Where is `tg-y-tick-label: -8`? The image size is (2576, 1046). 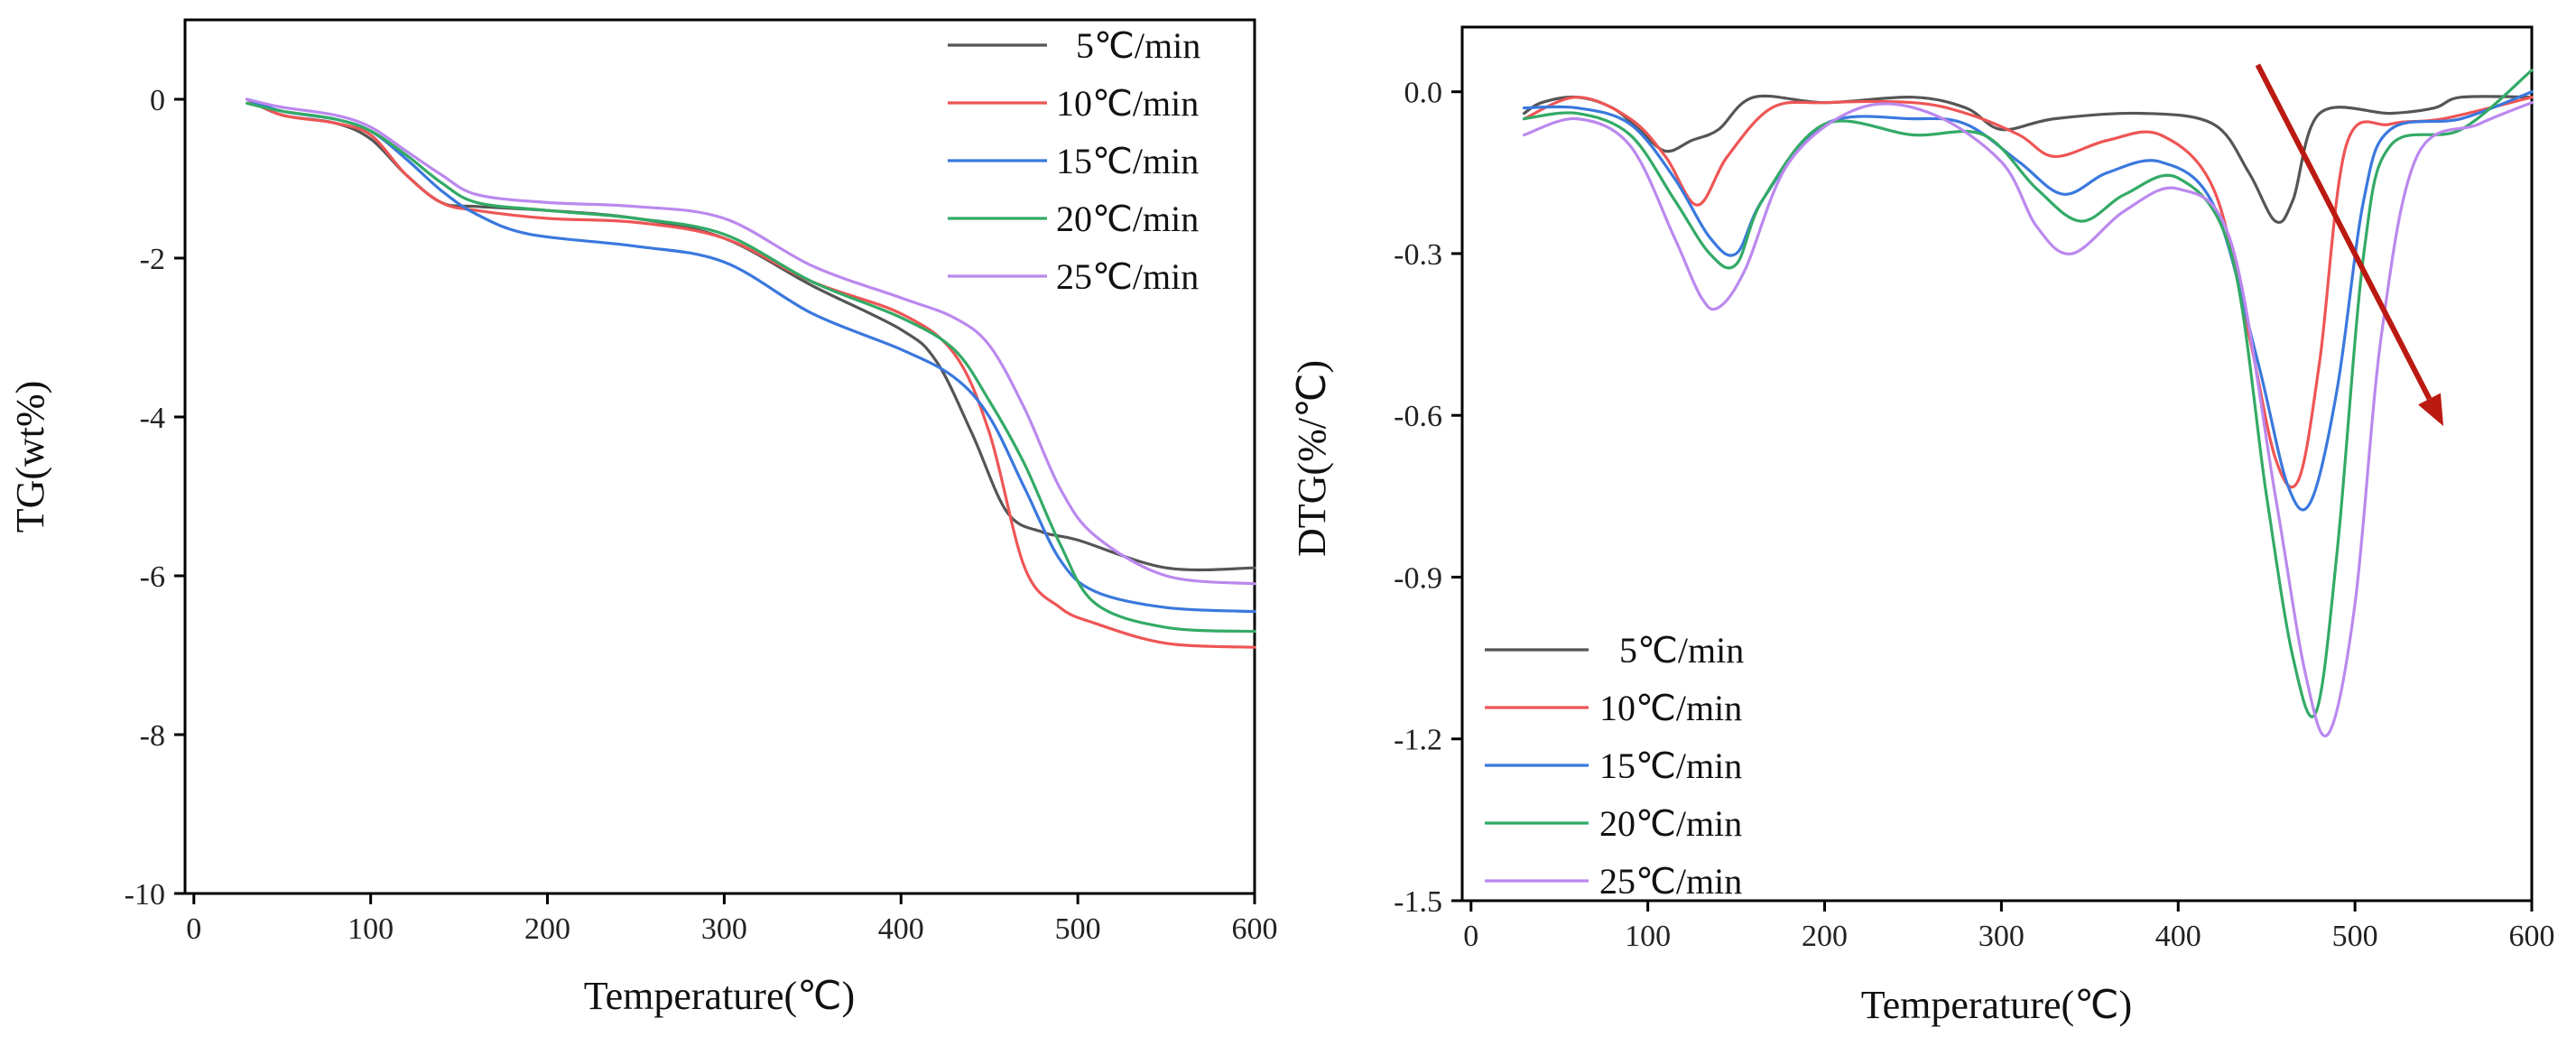
tg-y-tick-label: -8 is located at coordinates (152, 736).